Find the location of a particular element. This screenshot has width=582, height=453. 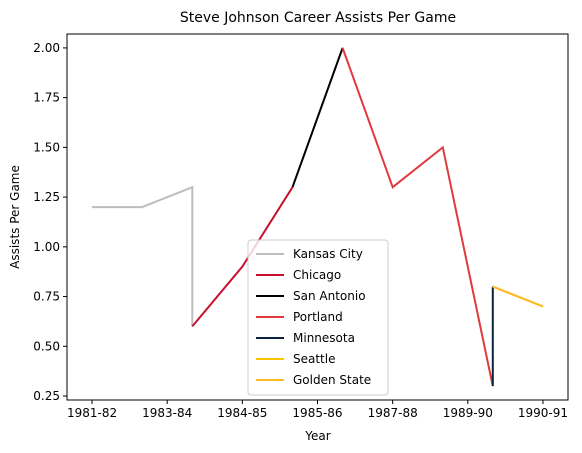

y-tick-label: 1.75 is located at coordinates (46, 98).